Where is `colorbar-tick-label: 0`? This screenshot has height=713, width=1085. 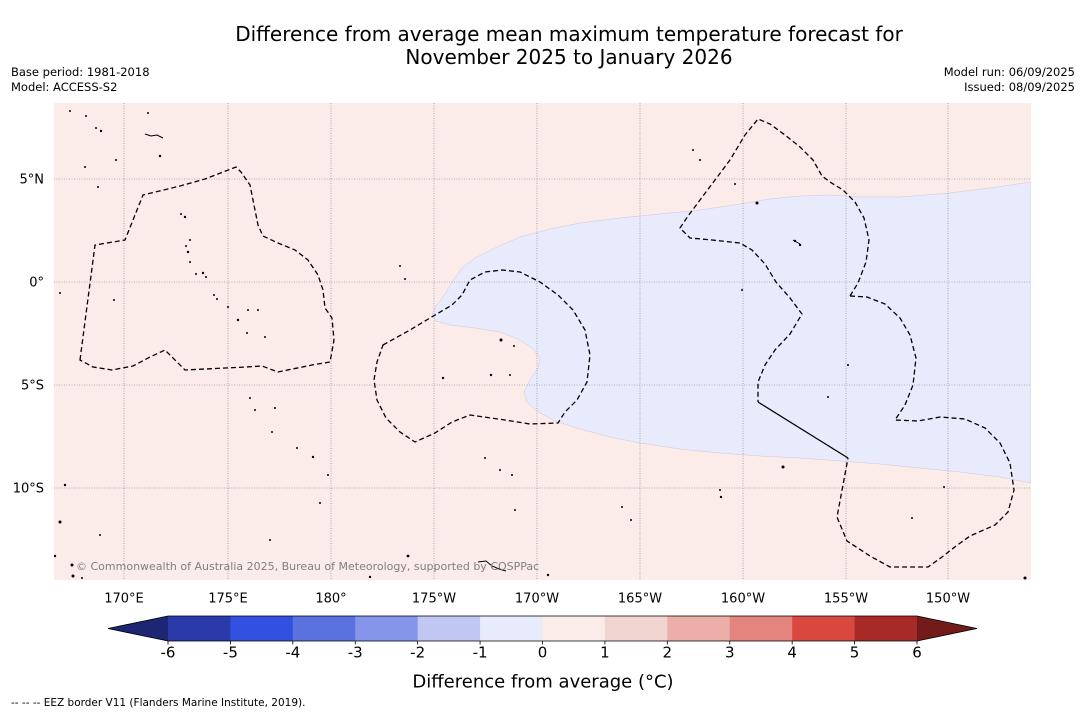
colorbar-tick-label: 0 is located at coordinates (543, 653).